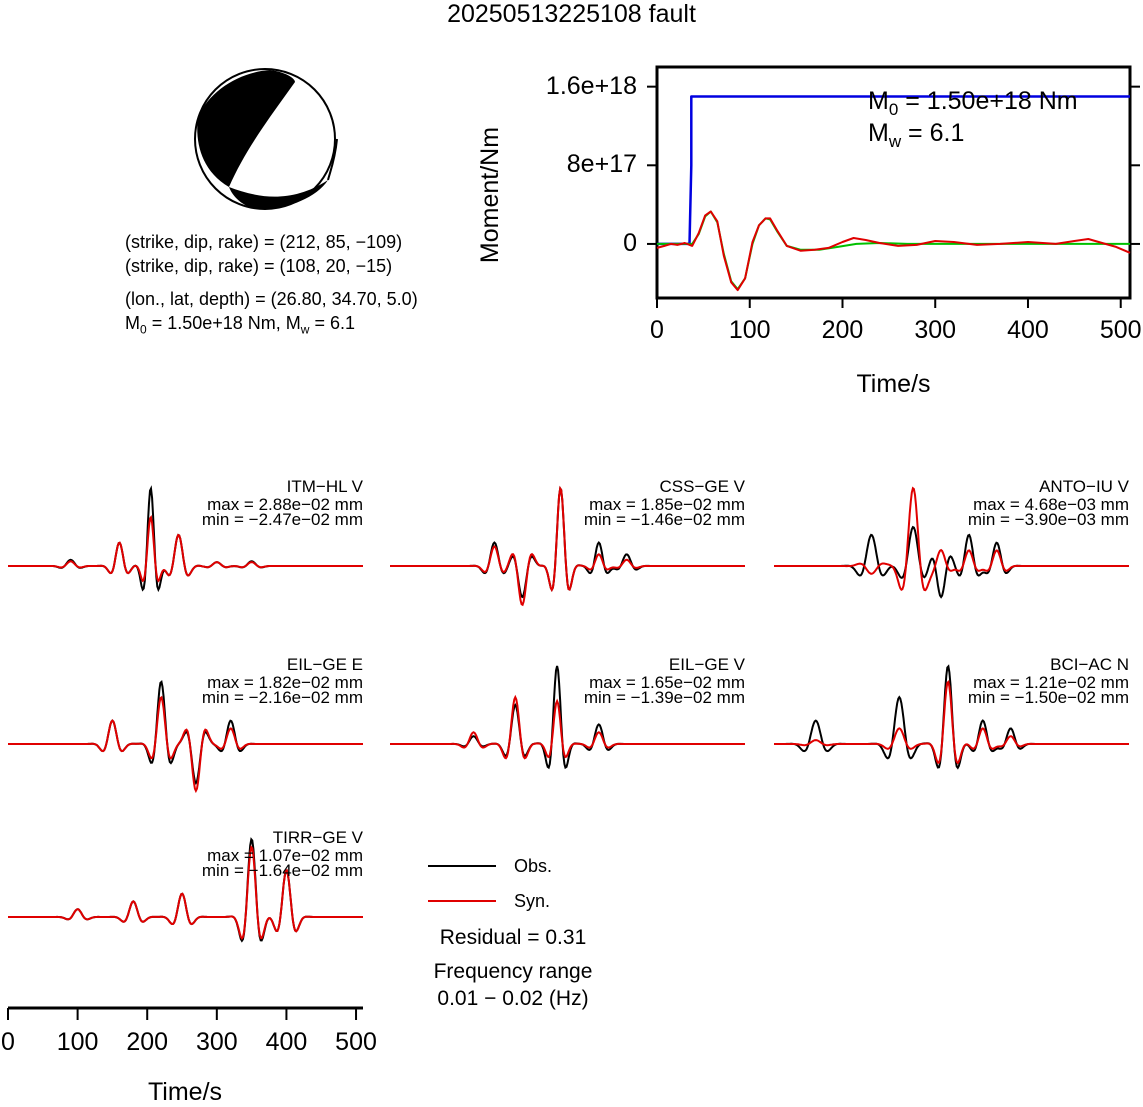 The image size is (1143, 1107). Describe the element at coordinates (935, 330) in the screenshot. I see `stf-xtick-label: 300` at that location.